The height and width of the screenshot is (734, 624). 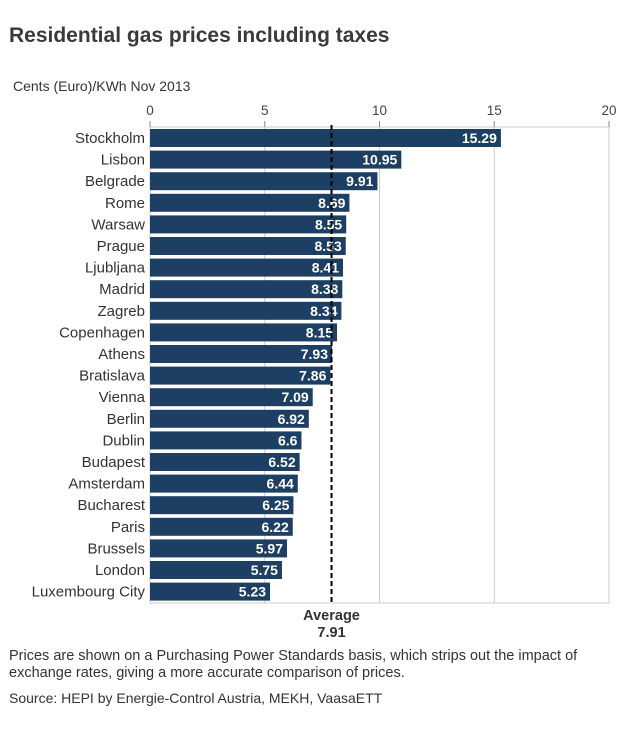 I want to click on category-label: Rome, so click(x=125, y=203).